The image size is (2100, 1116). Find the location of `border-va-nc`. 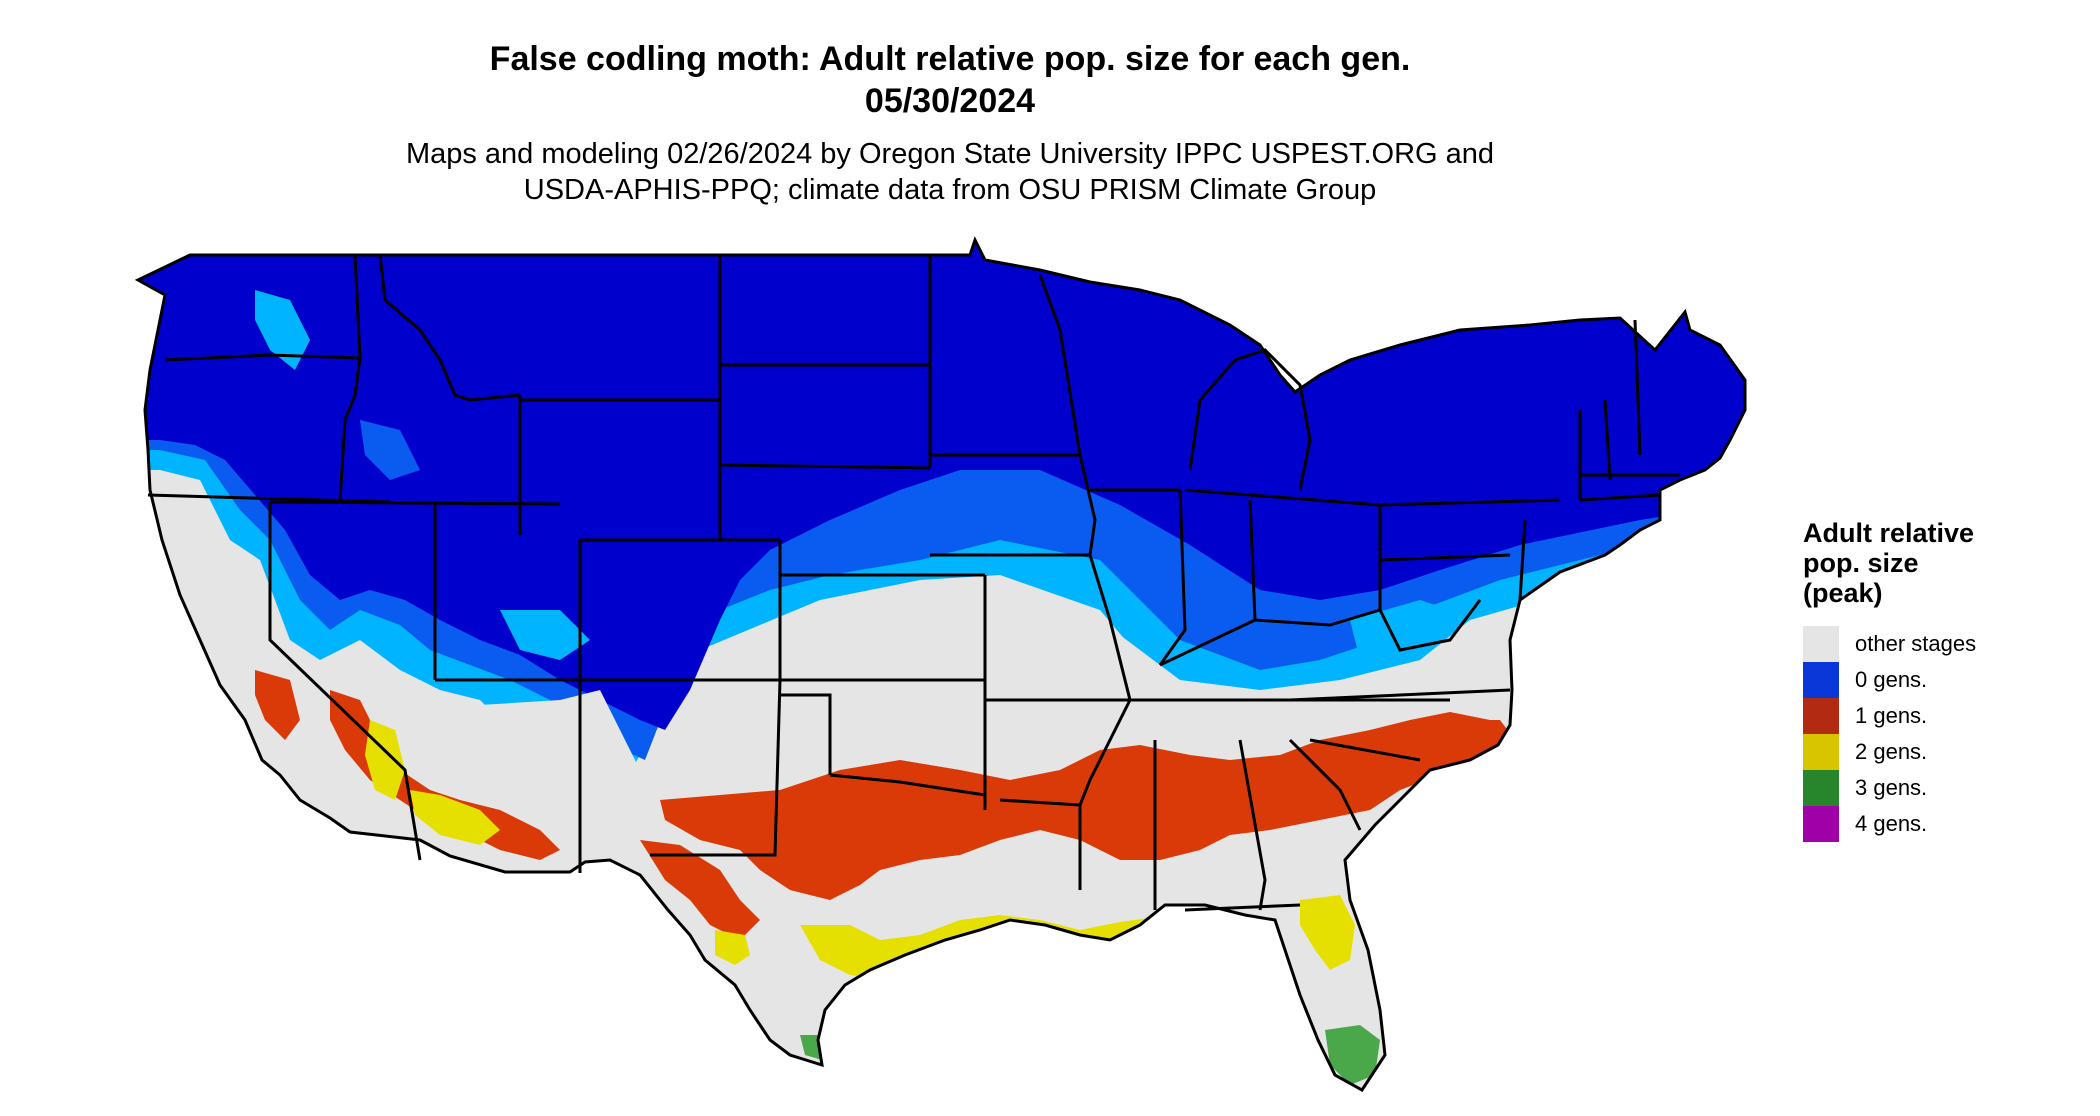

border-va-nc is located at coordinates (1400, 695).